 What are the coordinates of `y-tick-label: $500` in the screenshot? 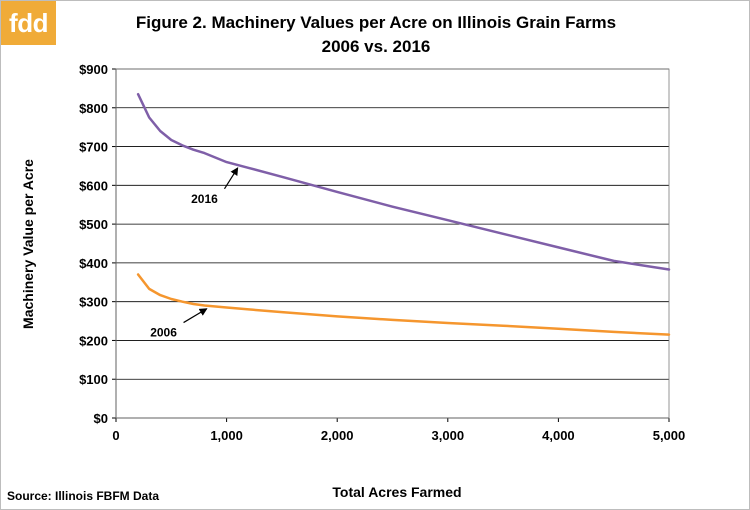 It's located at (93, 224).